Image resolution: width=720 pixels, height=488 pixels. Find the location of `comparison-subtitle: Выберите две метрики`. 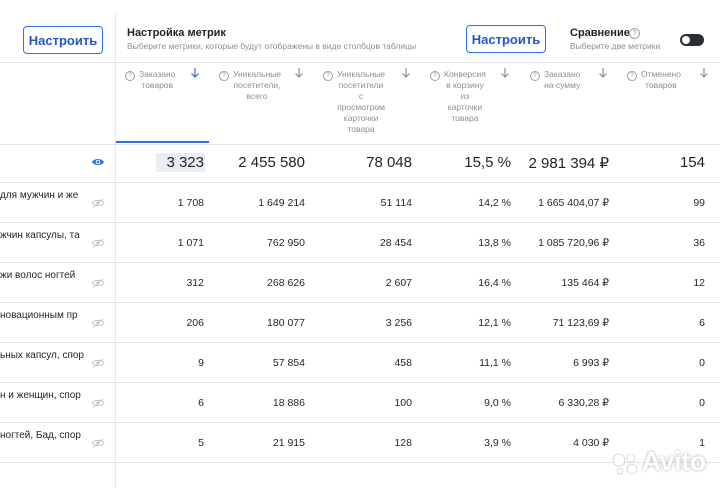

comparison-subtitle: Выберите две метрики is located at coordinates (615, 46).